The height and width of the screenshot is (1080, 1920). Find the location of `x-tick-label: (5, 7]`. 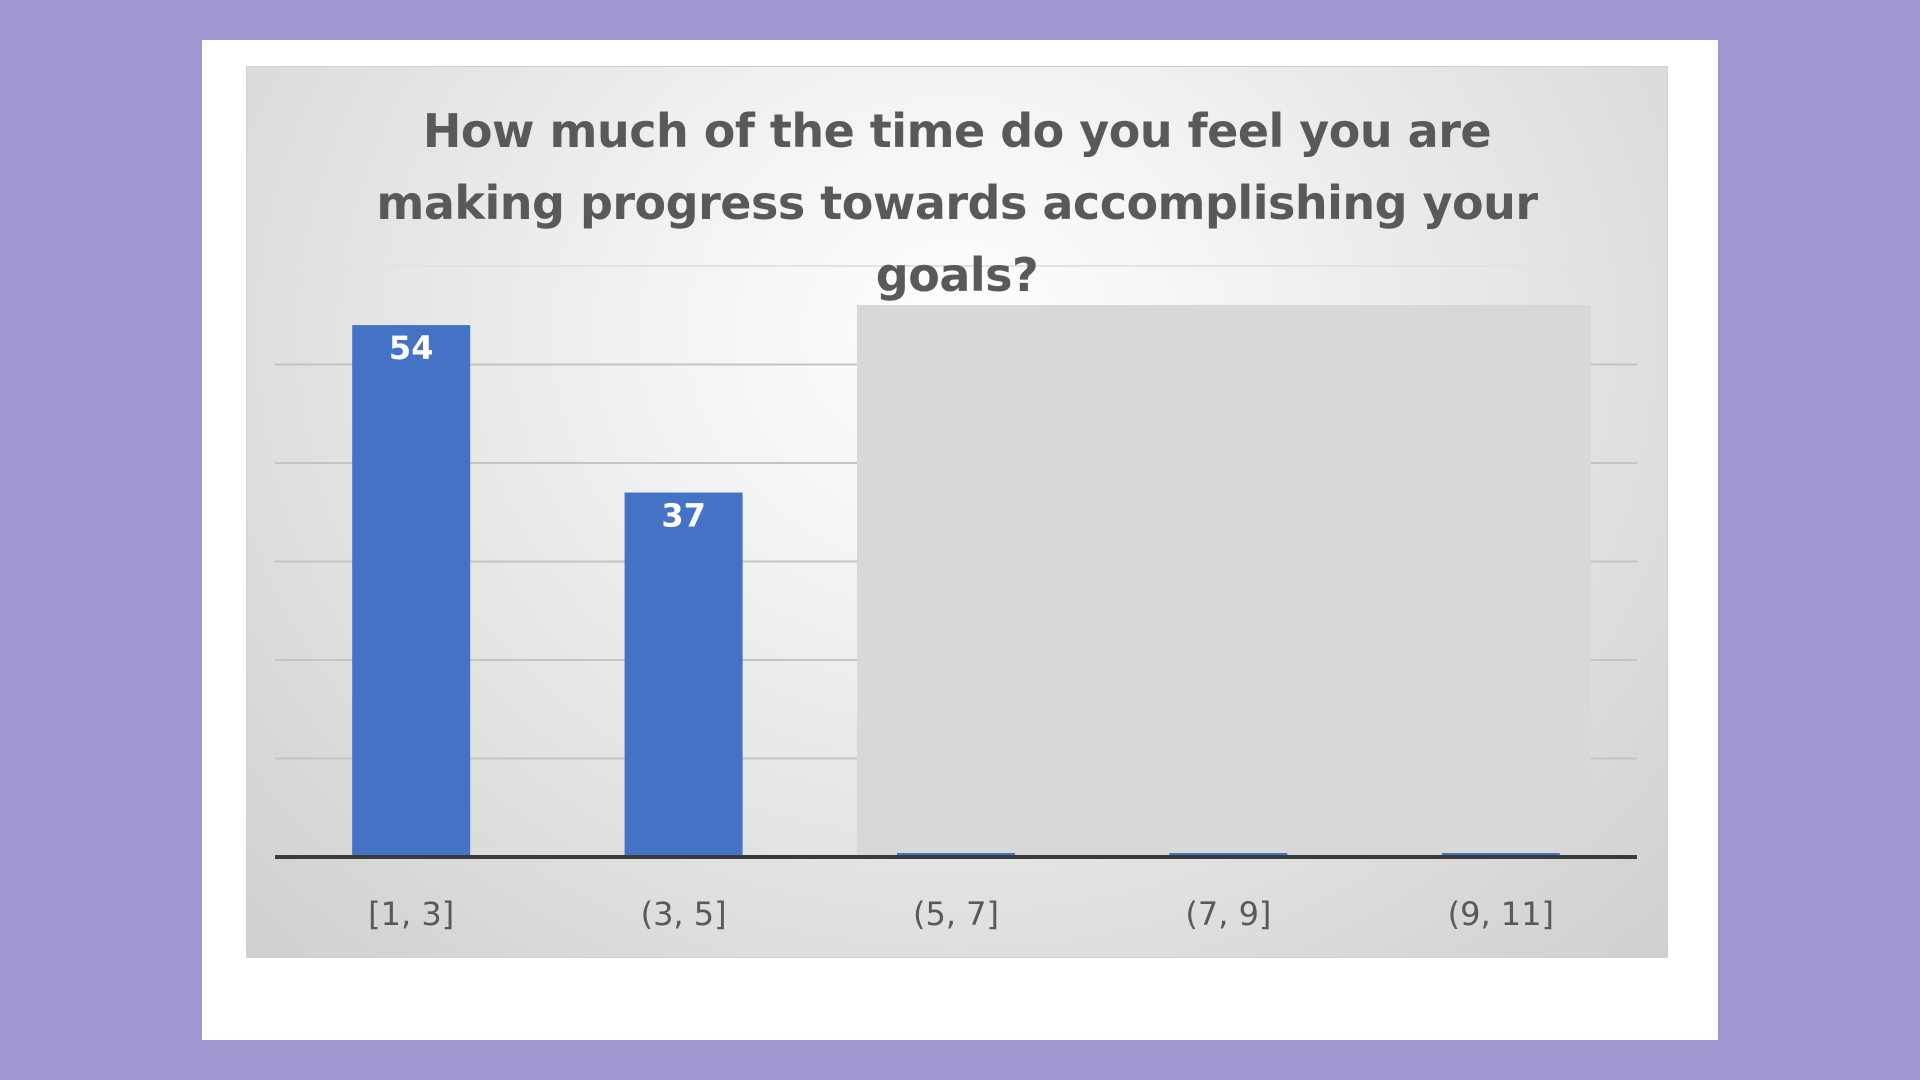

x-tick-label: (5, 7] is located at coordinates (956, 914).